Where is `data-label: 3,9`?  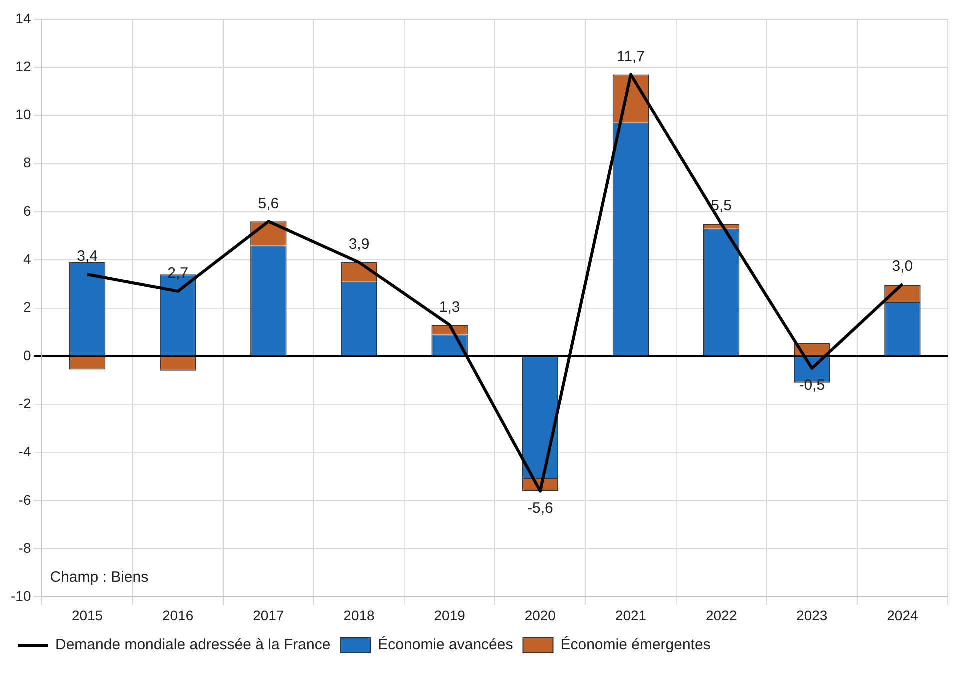 data-label: 3,9 is located at coordinates (359, 245).